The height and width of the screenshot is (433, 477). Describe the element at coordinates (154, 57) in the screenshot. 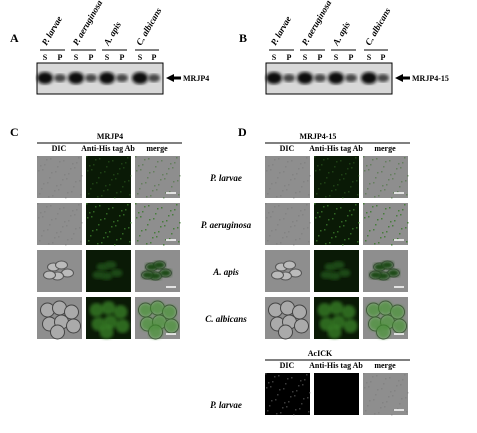

I see `lane-label: P` at that location.